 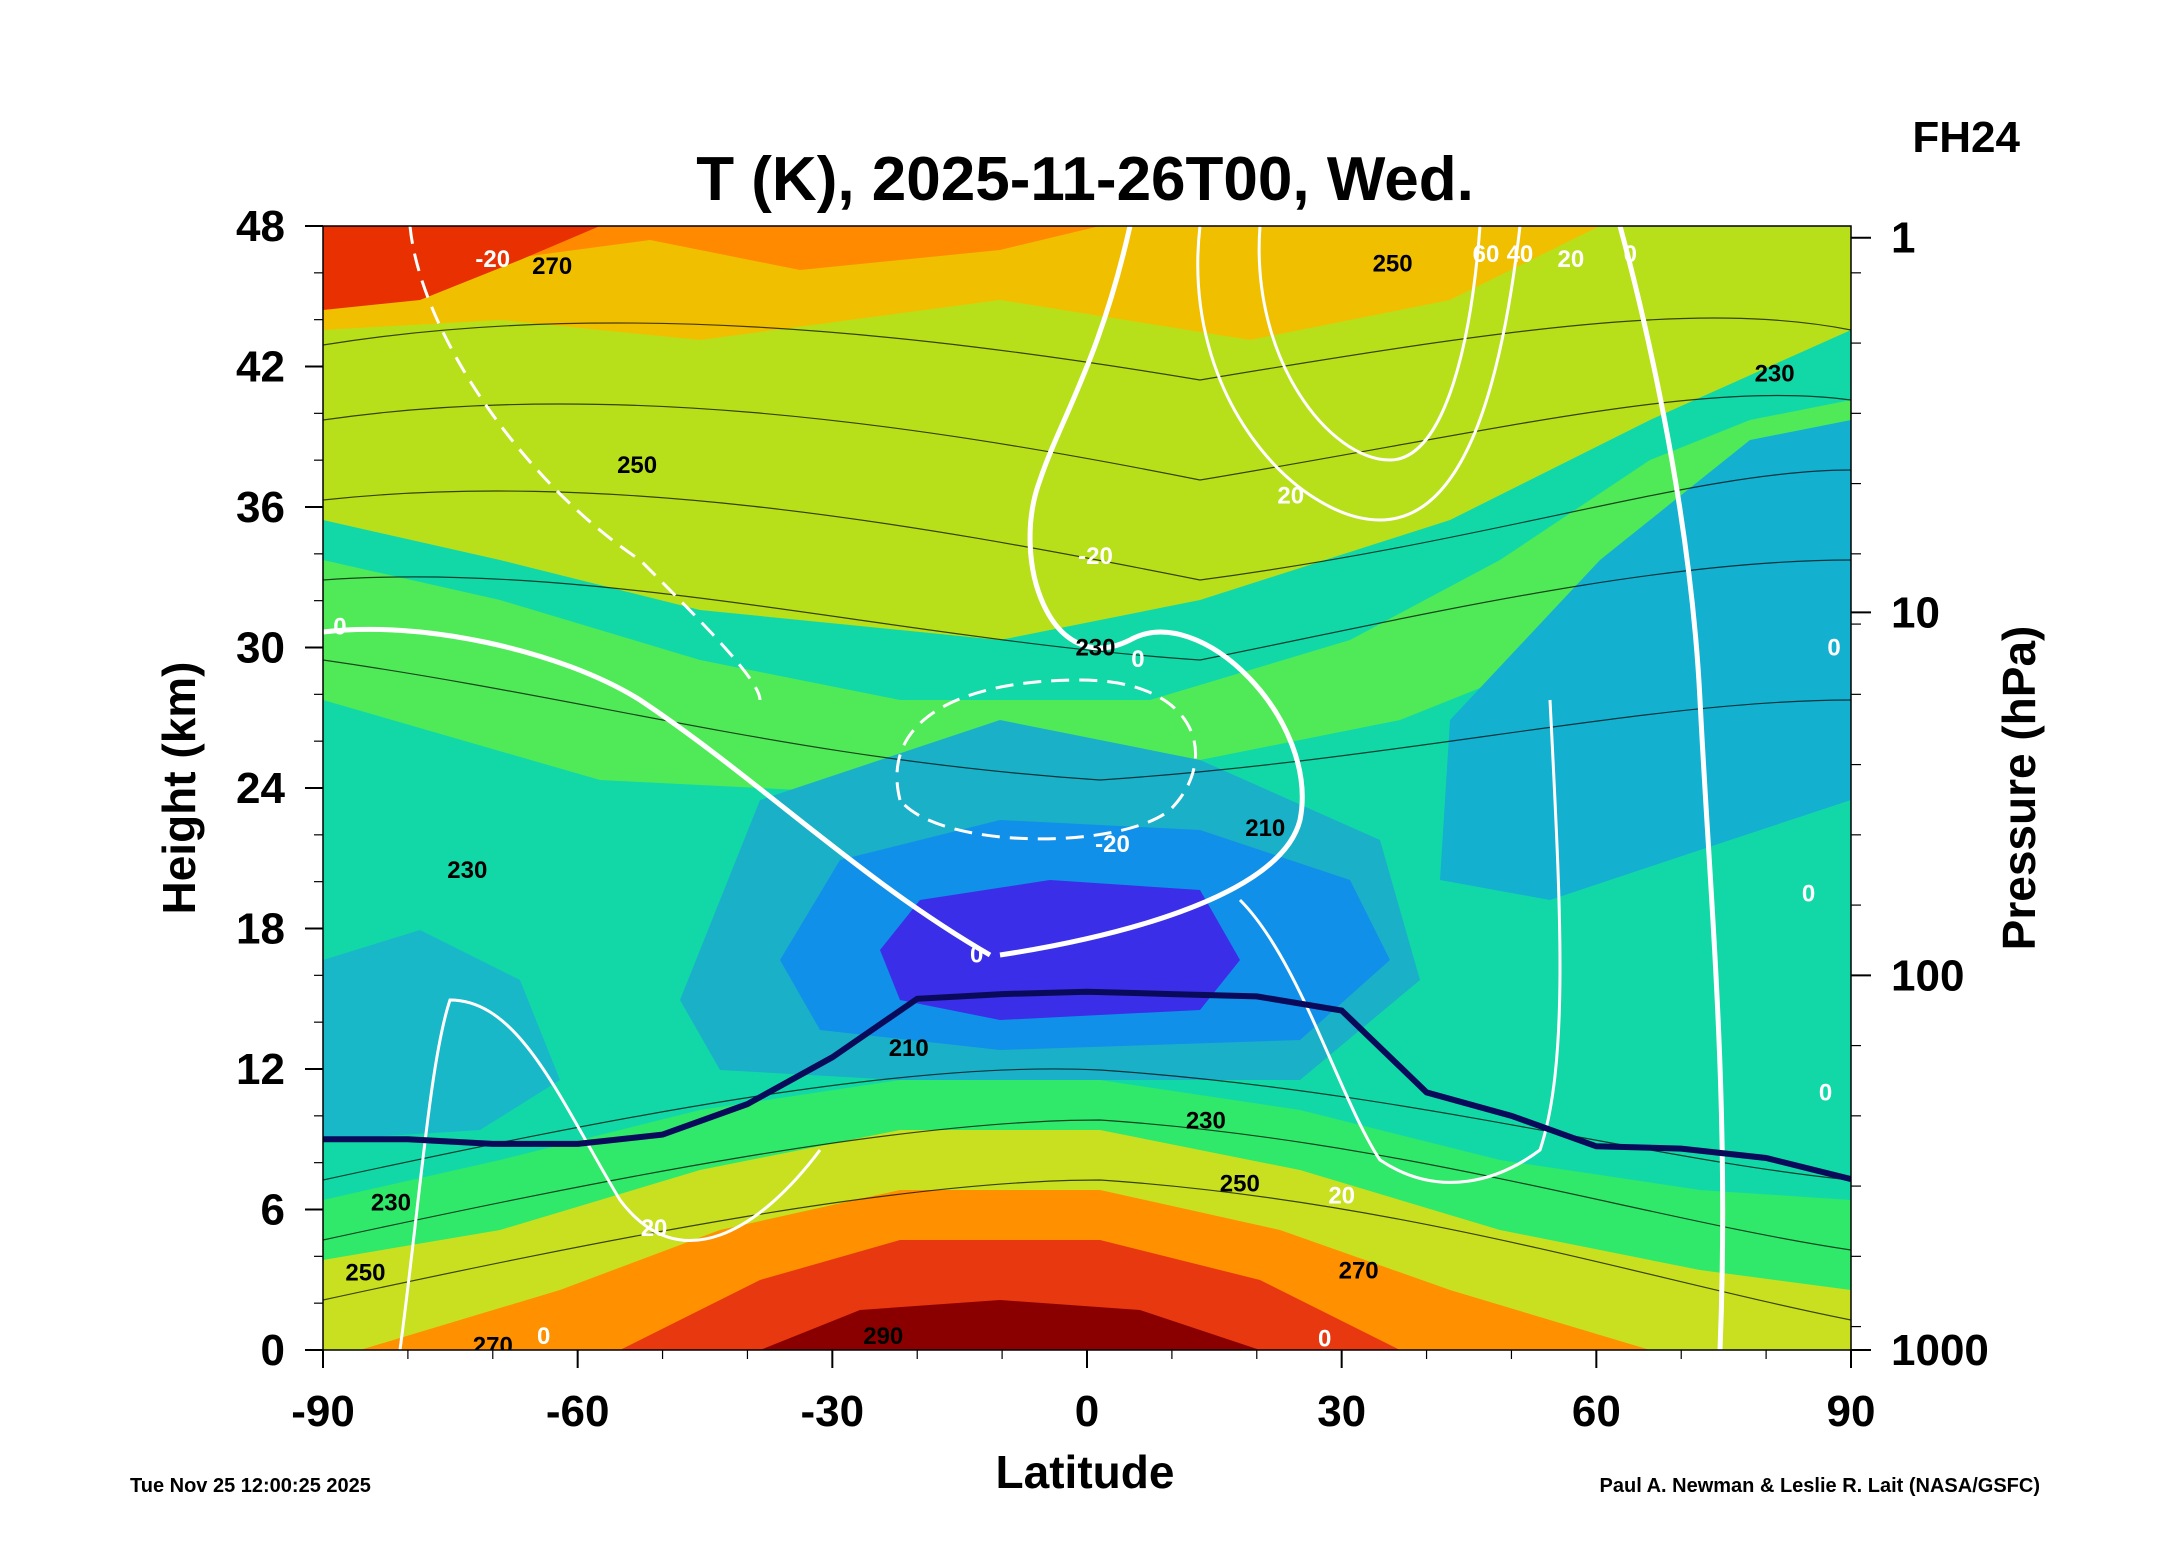 What do you see at coordinates (1903, 238) in the screenshot?
I see `y2-tick-label: 1` at bounding box center [1903, 238].